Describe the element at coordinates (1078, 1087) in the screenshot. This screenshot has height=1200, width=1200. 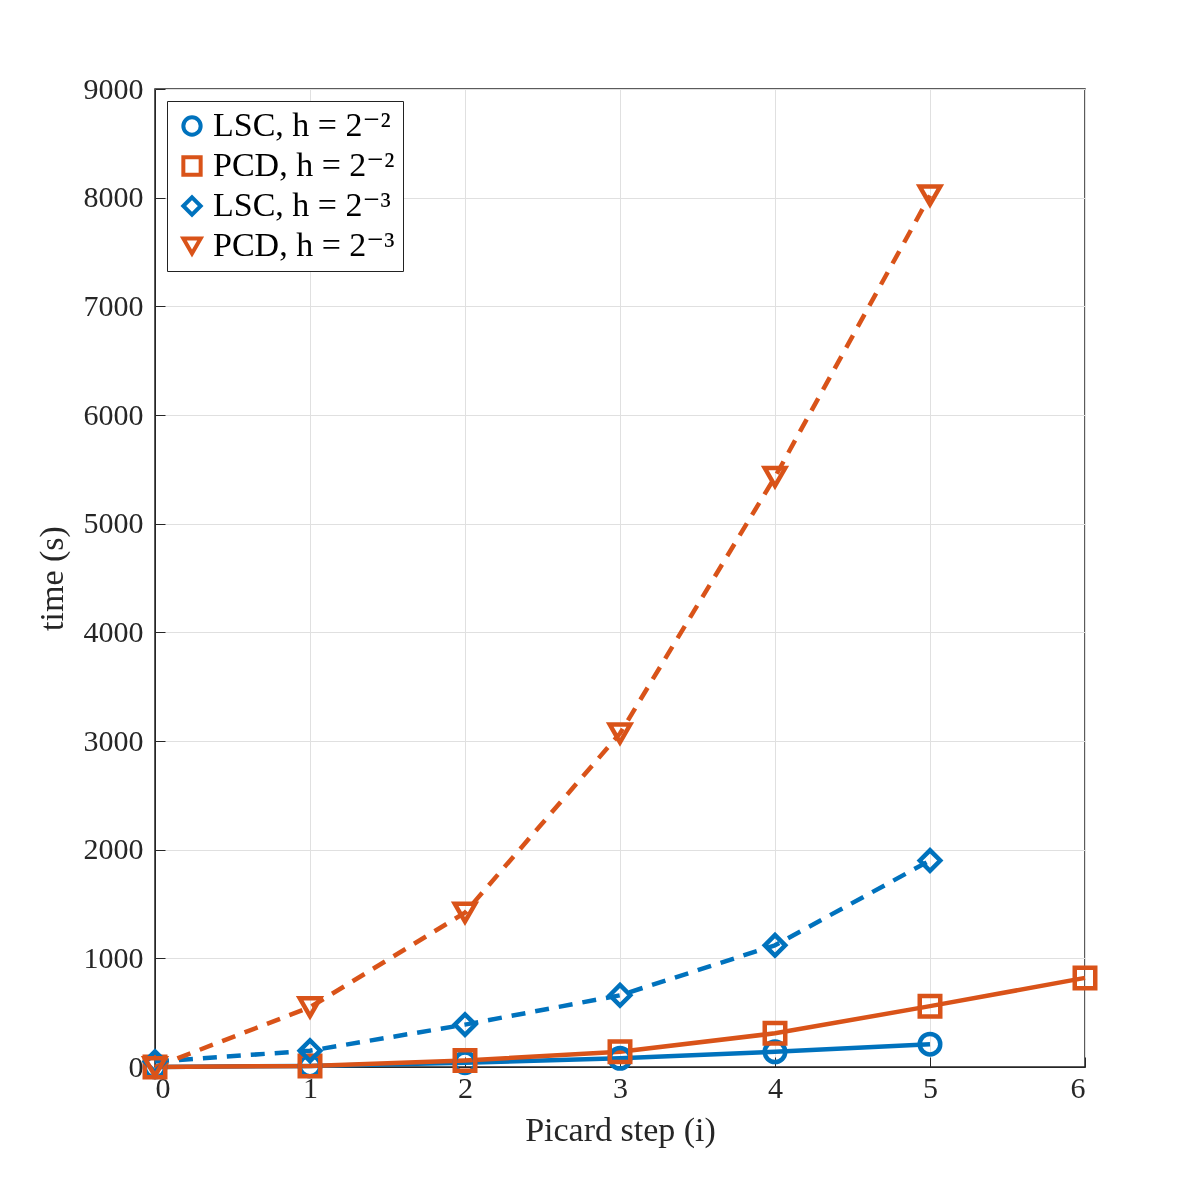
I see `x-tick-label: 6` at that location.